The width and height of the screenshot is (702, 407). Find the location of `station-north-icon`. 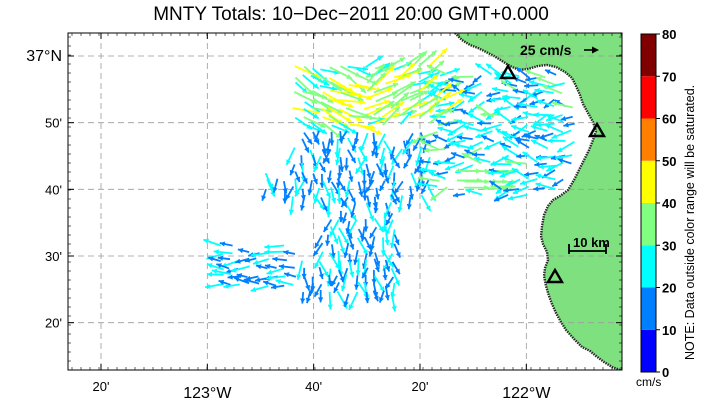

station-north-icon is located at coordinates (508, 71).